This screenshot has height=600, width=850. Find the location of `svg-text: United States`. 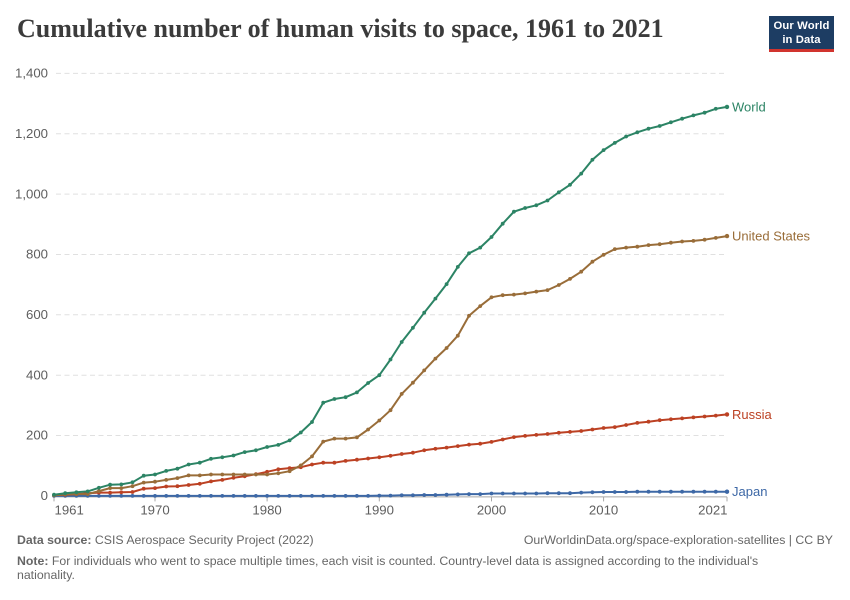

svg-text: United States is located at coordinates (771, 236).